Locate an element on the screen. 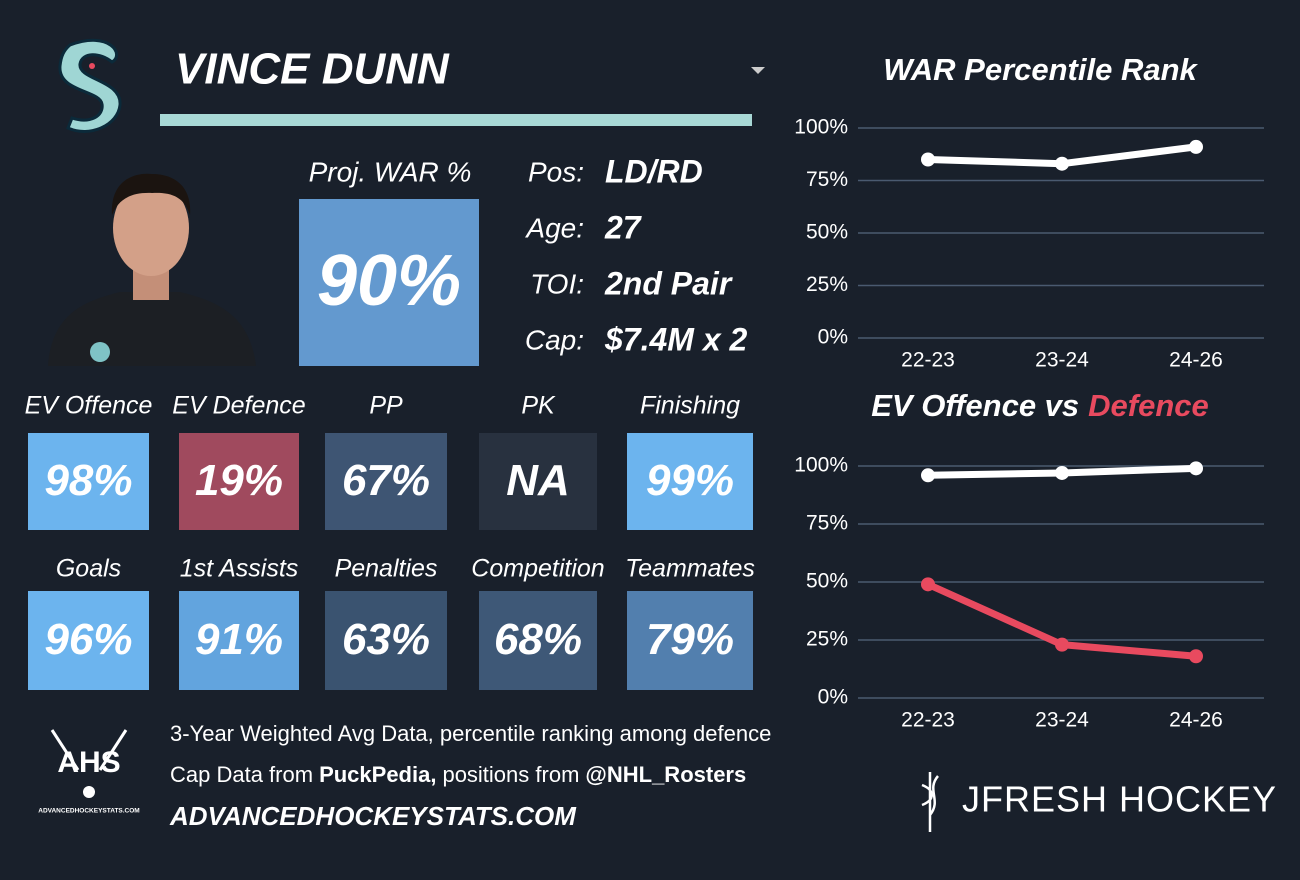  proj-war-value: 90% is located at coordinates (389, 281).